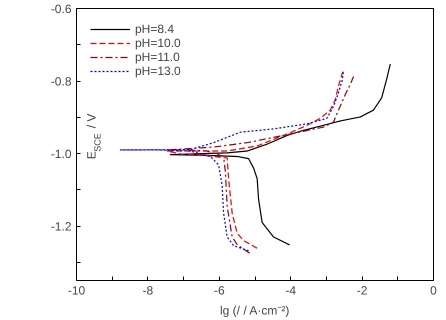  Describe the element at coordinates (154, 29) in the screenshot. I see `legend-label: pH=8.4` at that location.